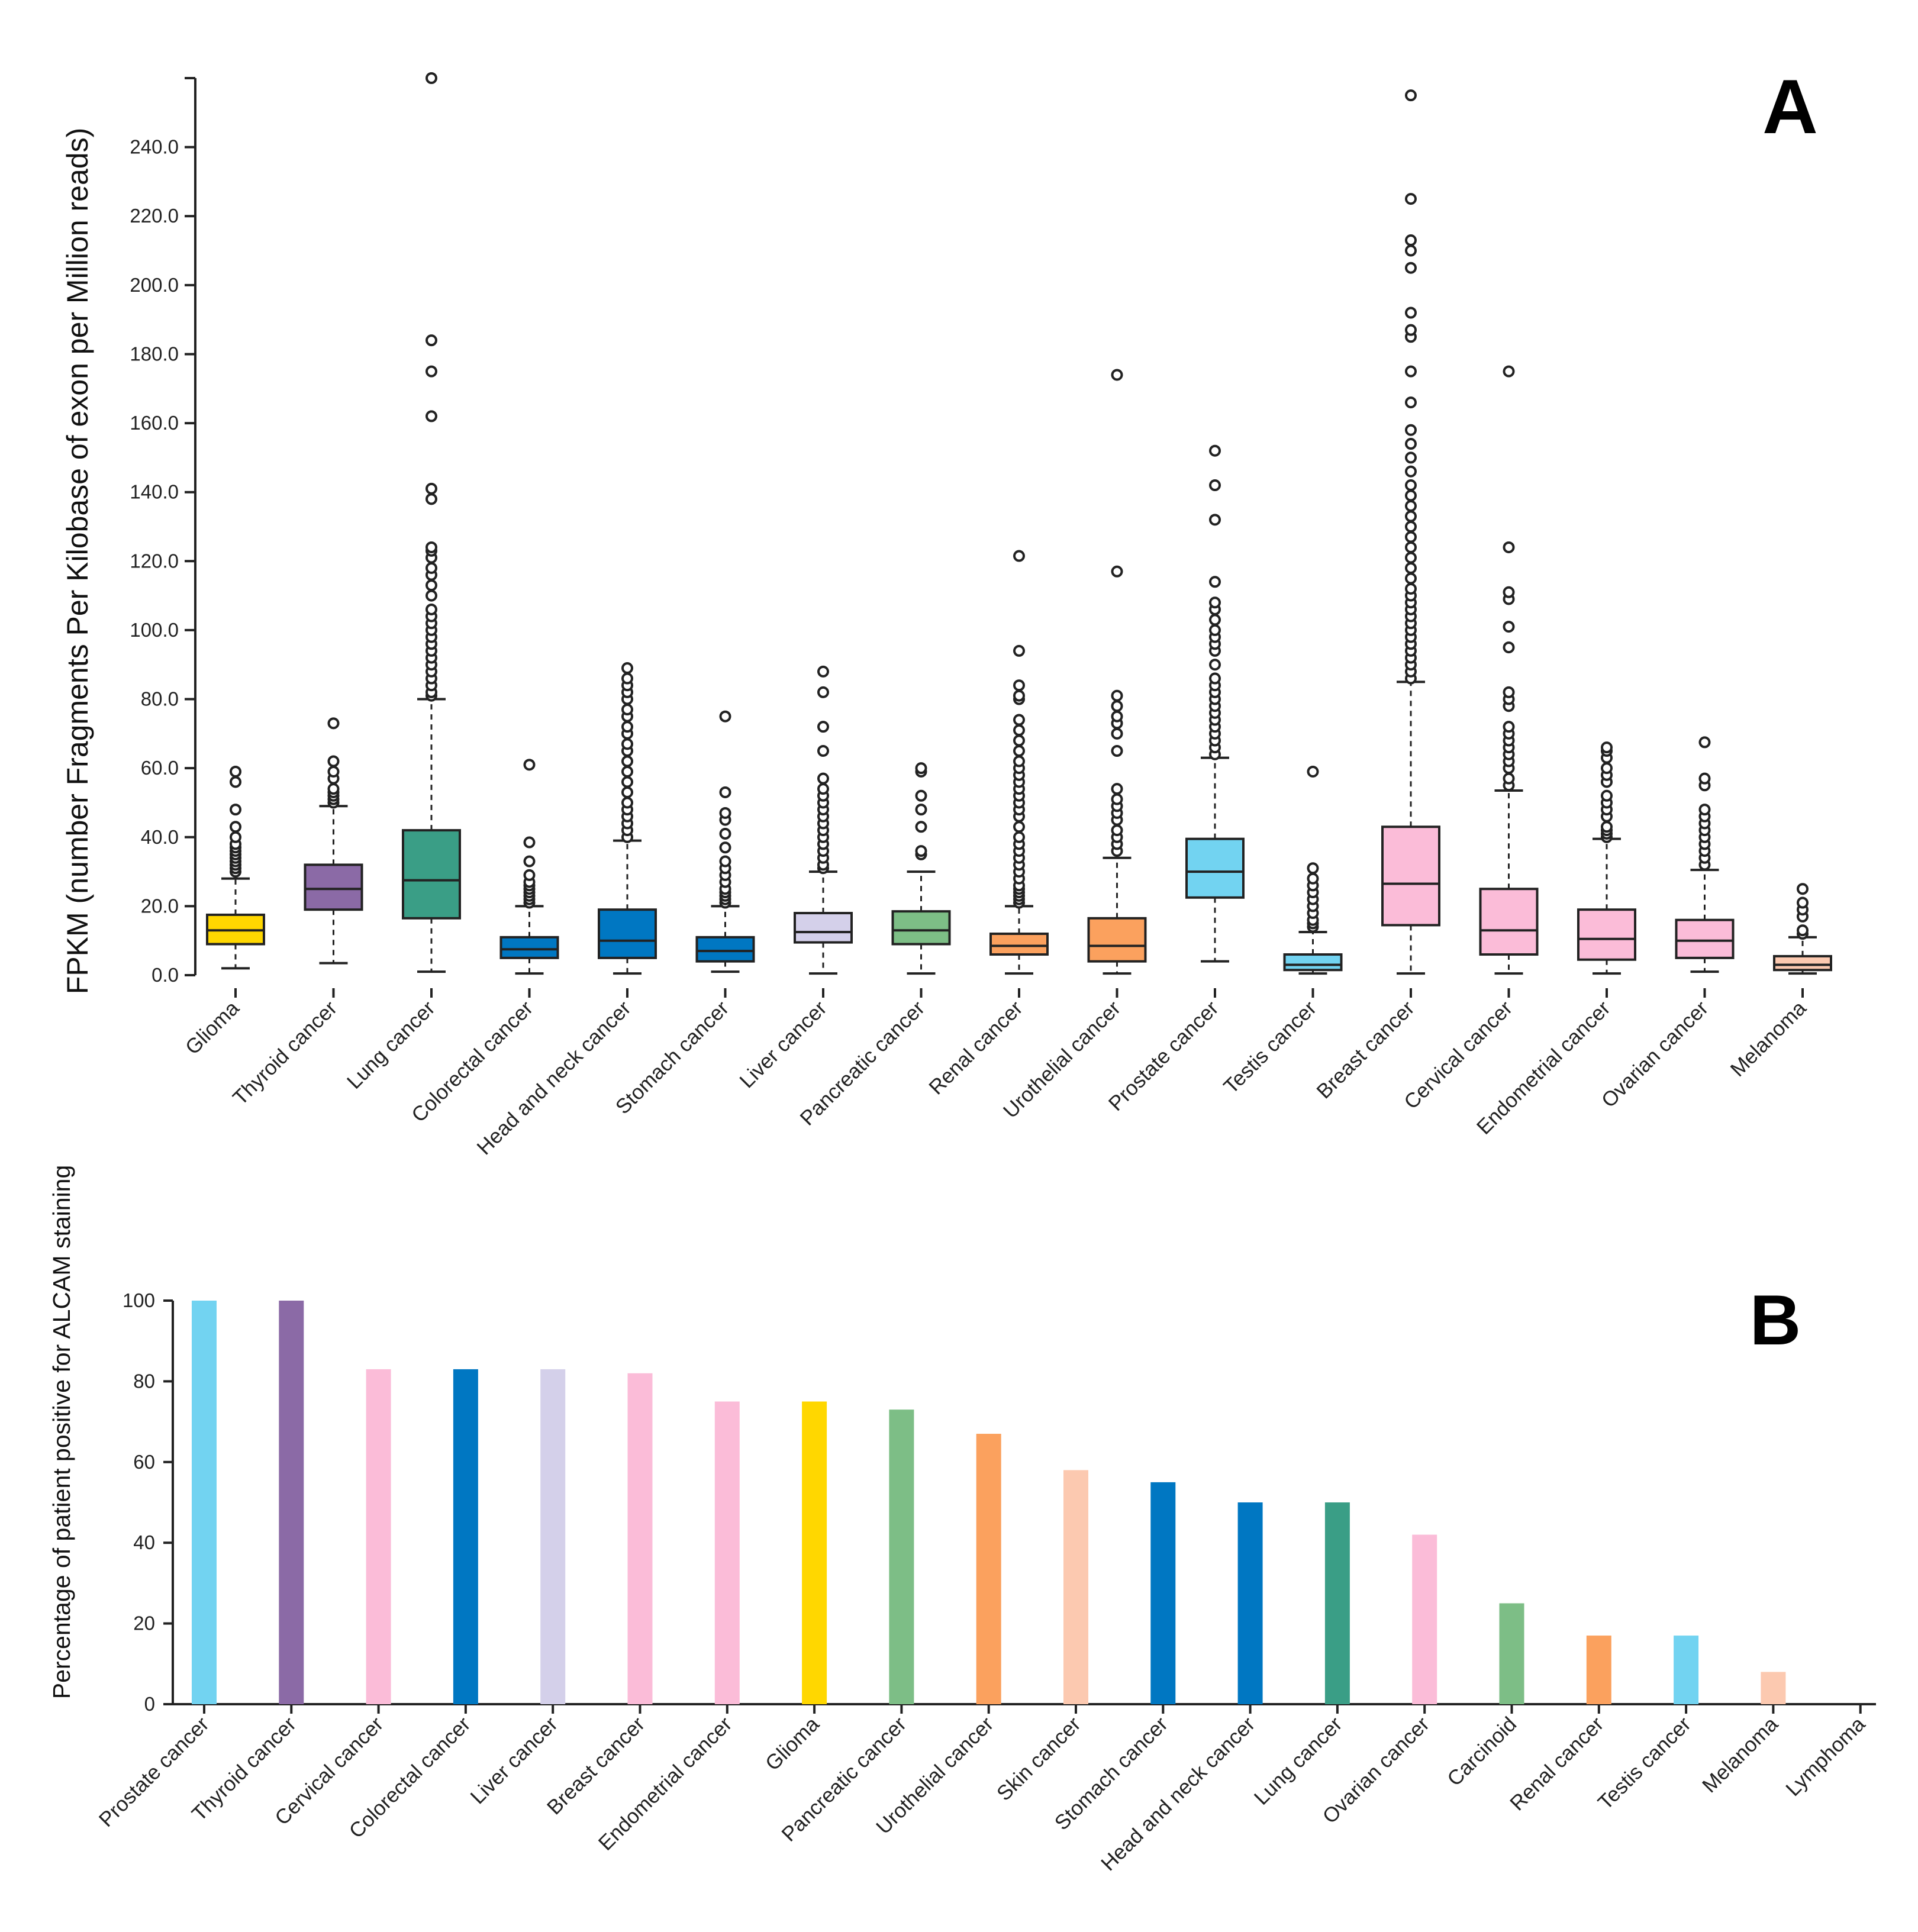  I want to click on panel-b-y-tick-label: 100, so click(139, 1300).